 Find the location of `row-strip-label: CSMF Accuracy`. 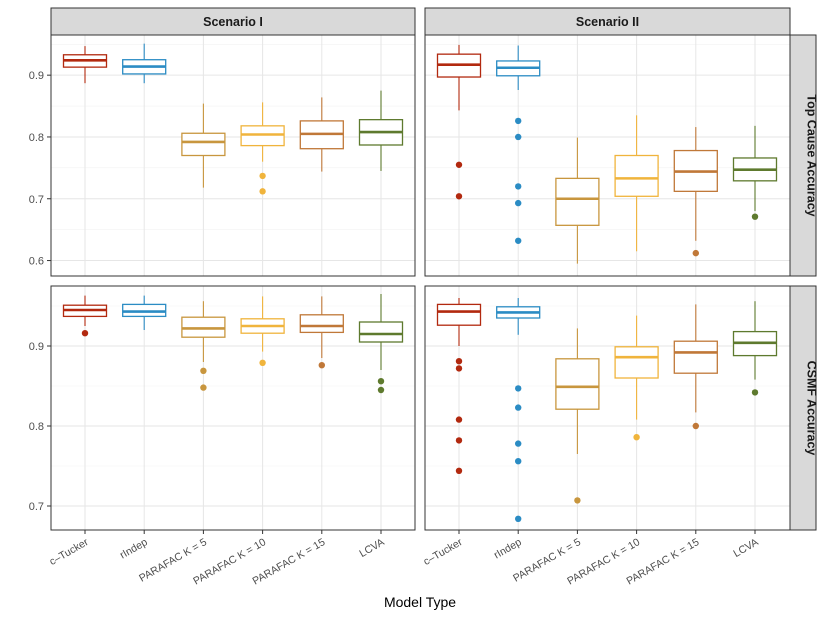

row-strip-label: CSMF Accuracy is located at coordinates (812, 408).